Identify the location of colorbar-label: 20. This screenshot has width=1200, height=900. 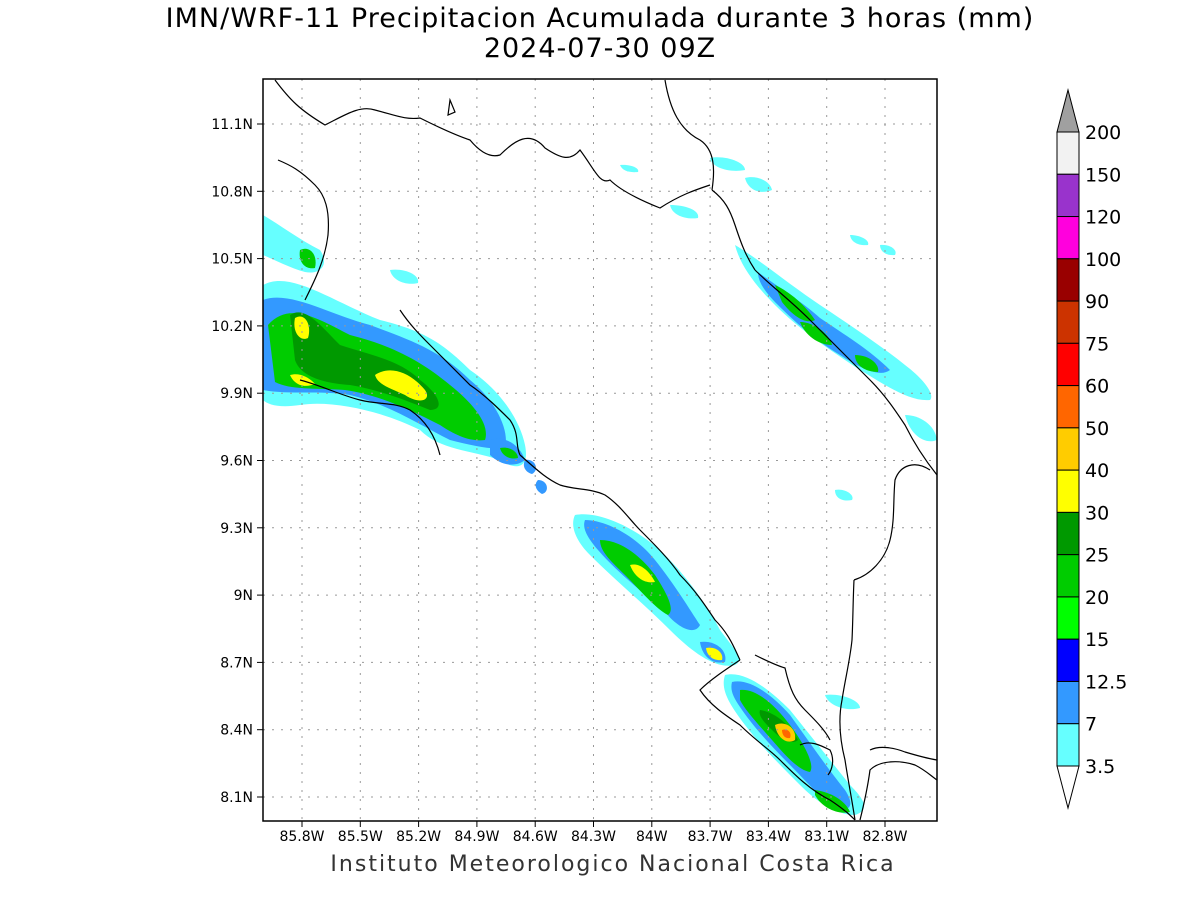
(1097, 598).